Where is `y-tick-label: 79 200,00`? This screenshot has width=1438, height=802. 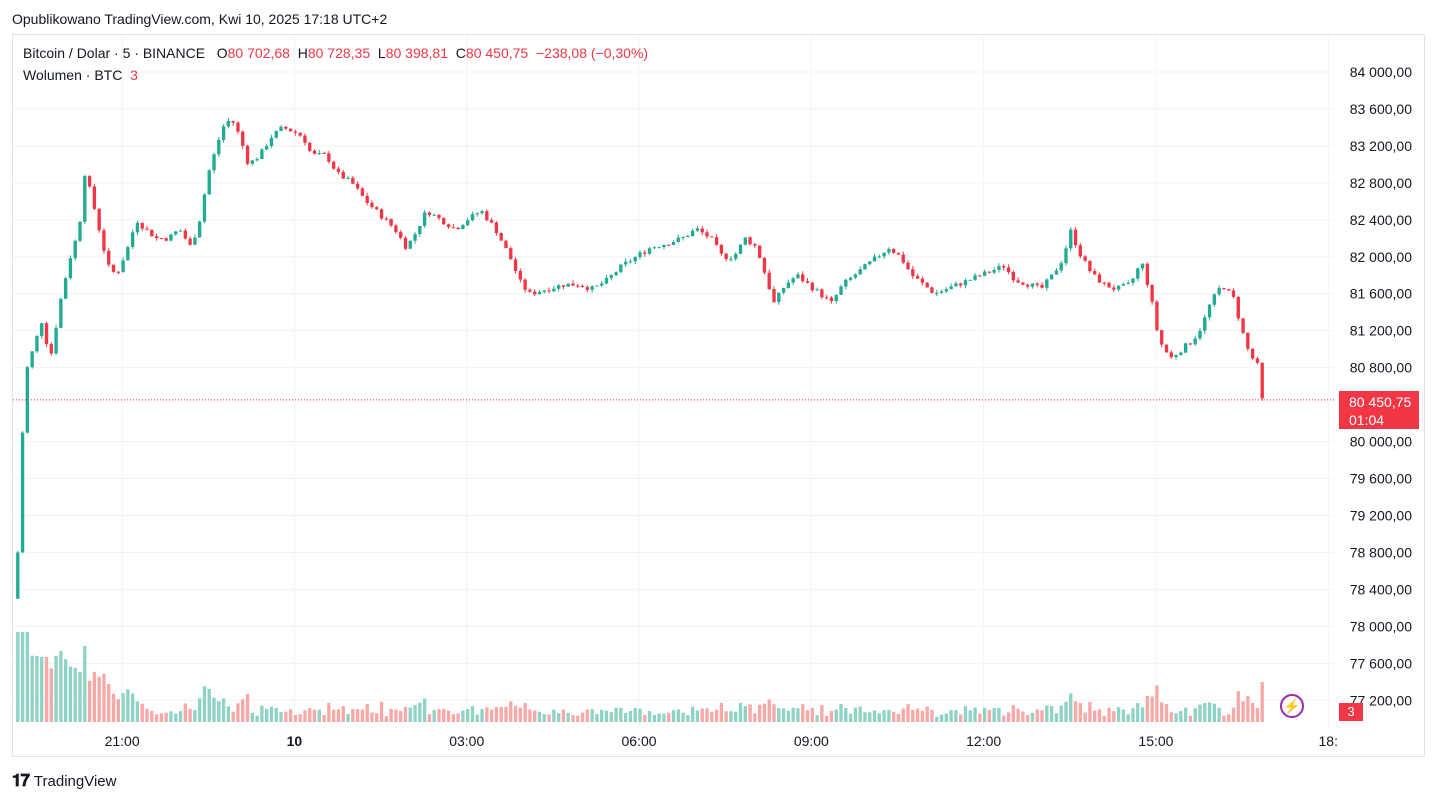
y-tick-label: 79 200,00 is located at coordinates (1381, 515).